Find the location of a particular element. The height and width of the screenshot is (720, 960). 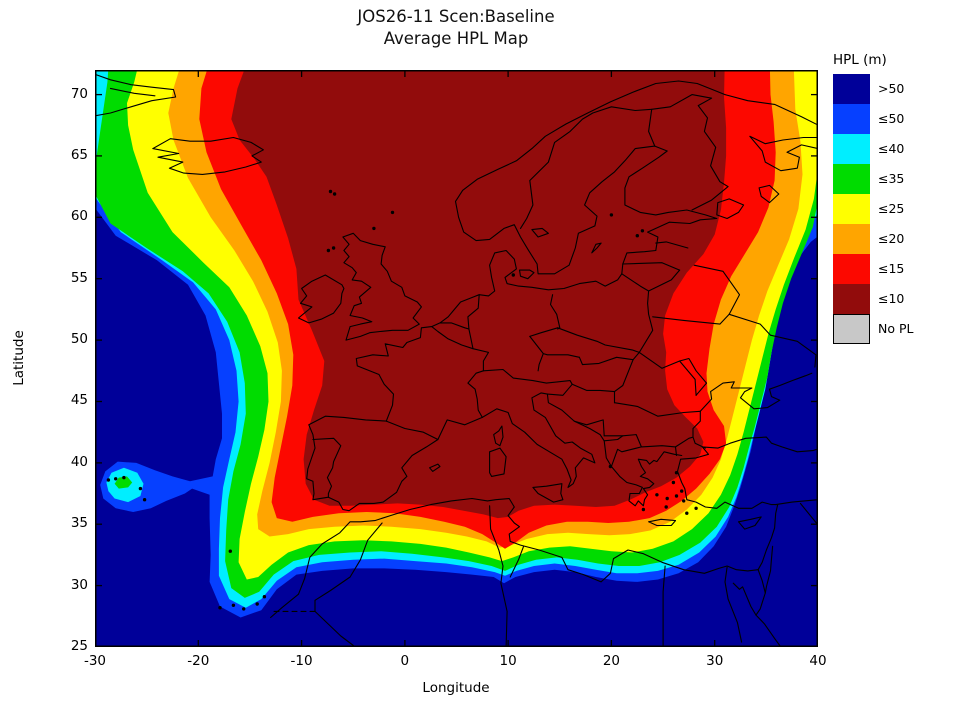

coastline-border-hu-south is located at coordinates (593, 393).